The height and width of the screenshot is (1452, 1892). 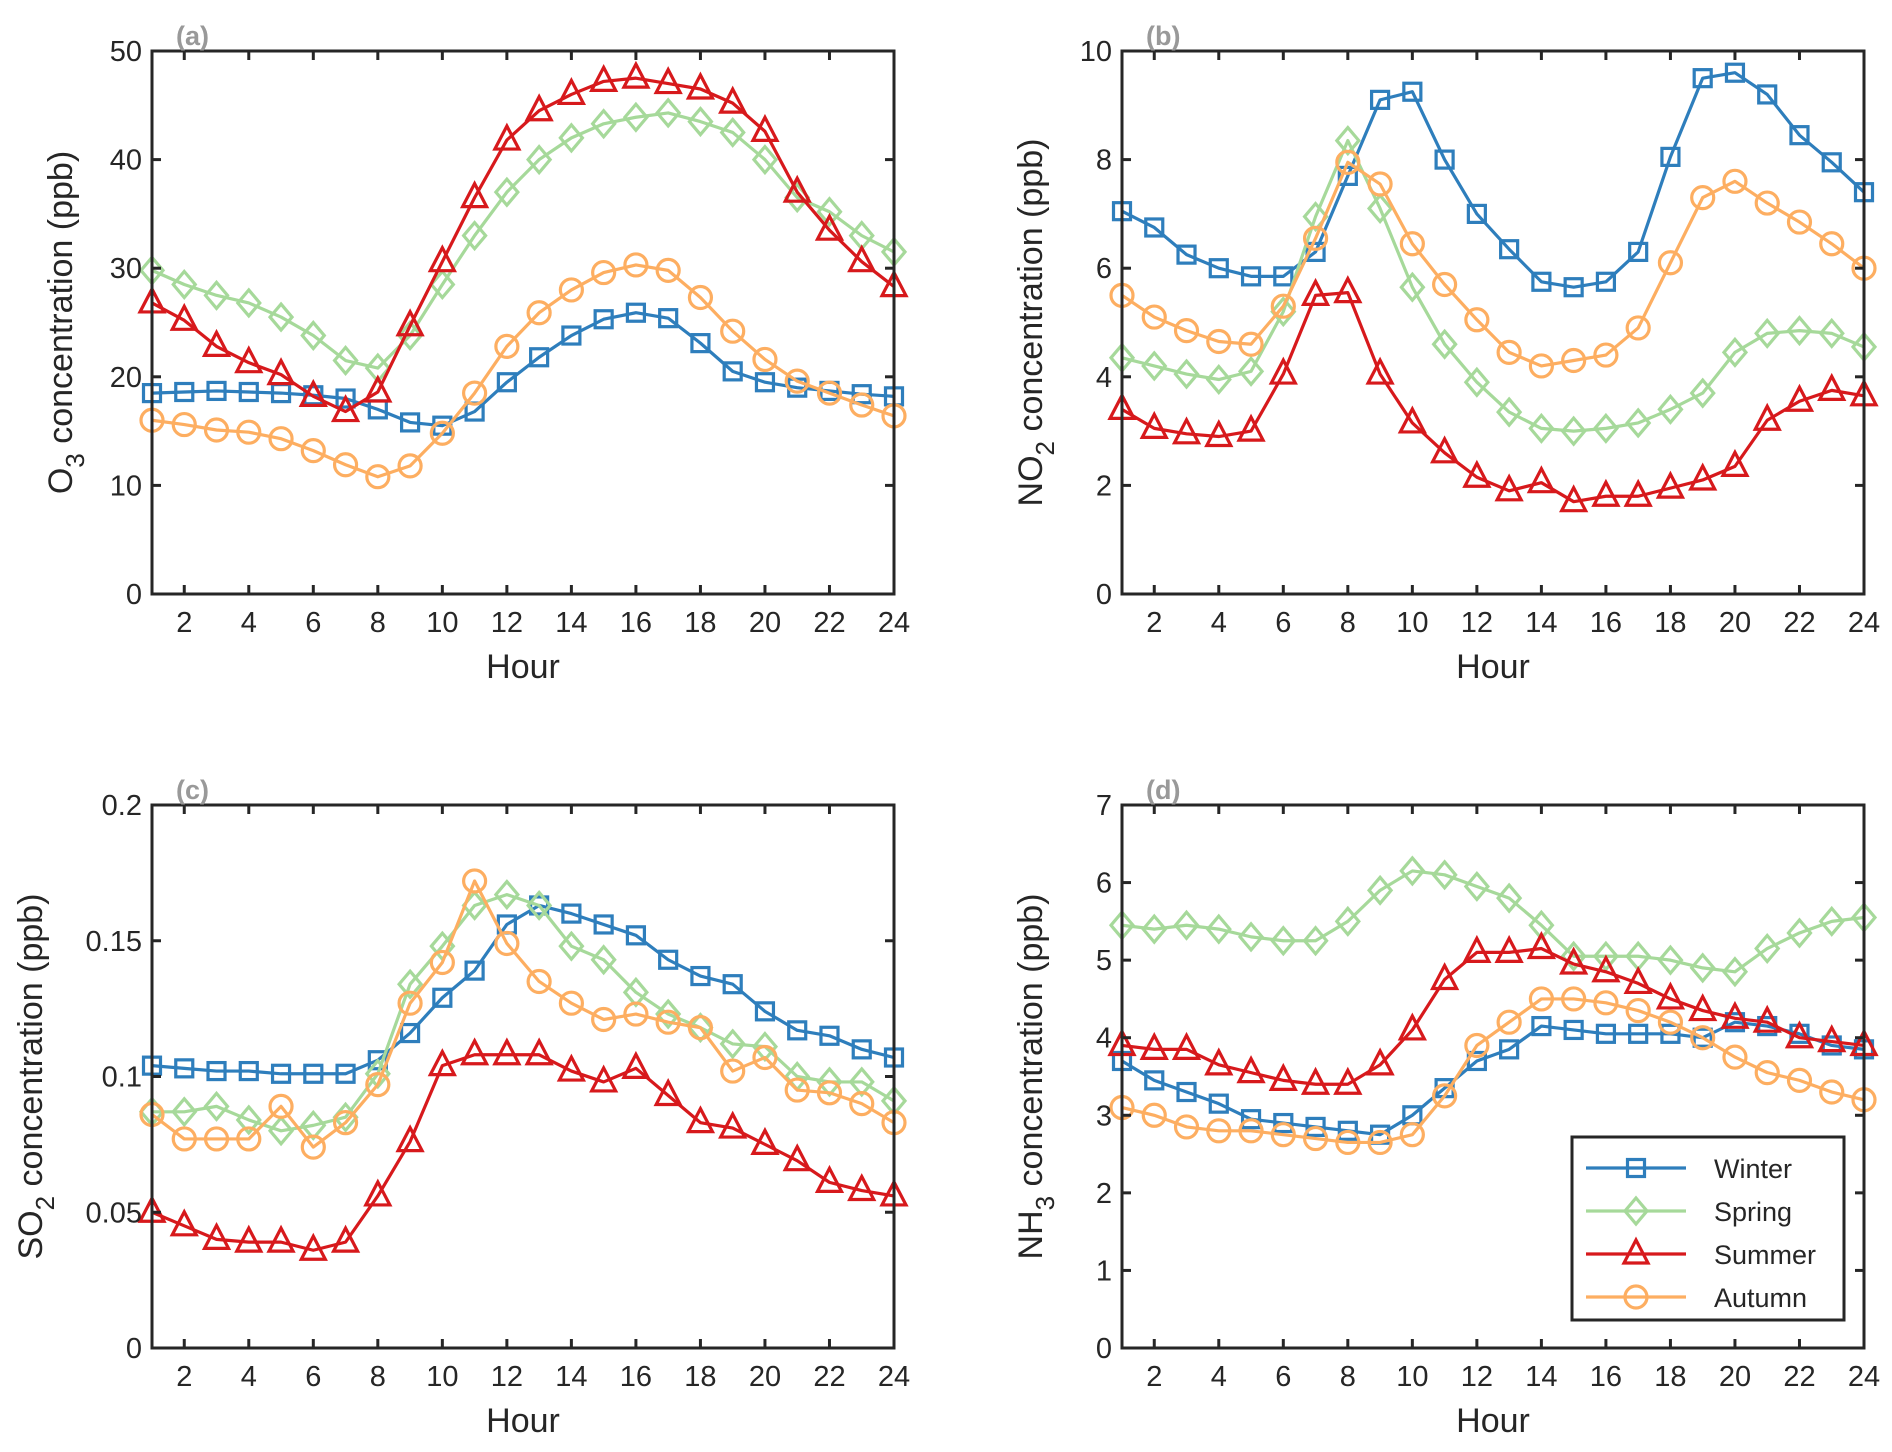 What do you see at coordinates (1760, 1298) in the screenshot?
I see `legend-label: Autumn` at bounding box center [1760, 1298].